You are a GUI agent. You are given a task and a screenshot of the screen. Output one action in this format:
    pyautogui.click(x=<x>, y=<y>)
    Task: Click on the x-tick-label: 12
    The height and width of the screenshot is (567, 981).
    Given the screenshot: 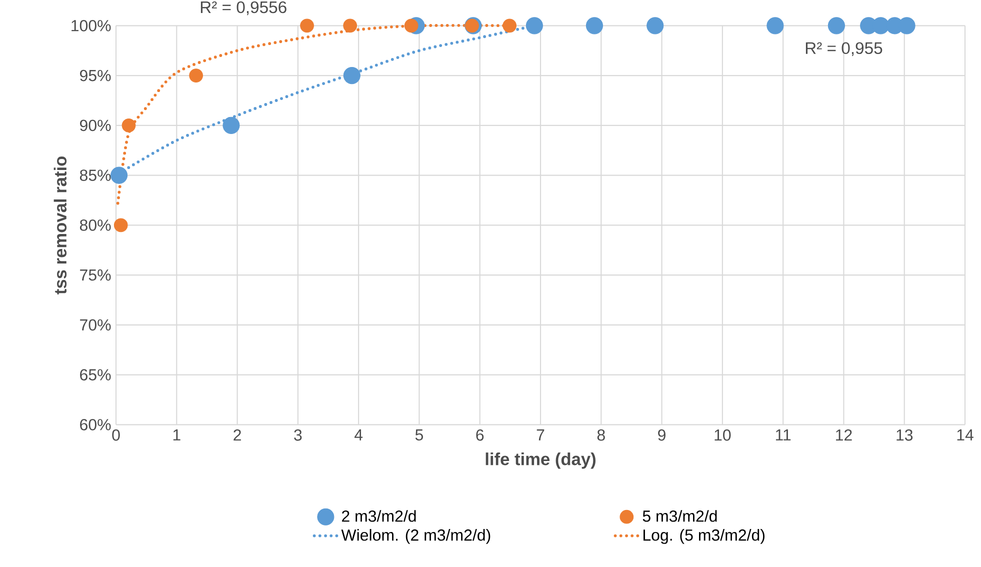 What is the action you would take?
    pyautogui.click(x=844, y=435)
    